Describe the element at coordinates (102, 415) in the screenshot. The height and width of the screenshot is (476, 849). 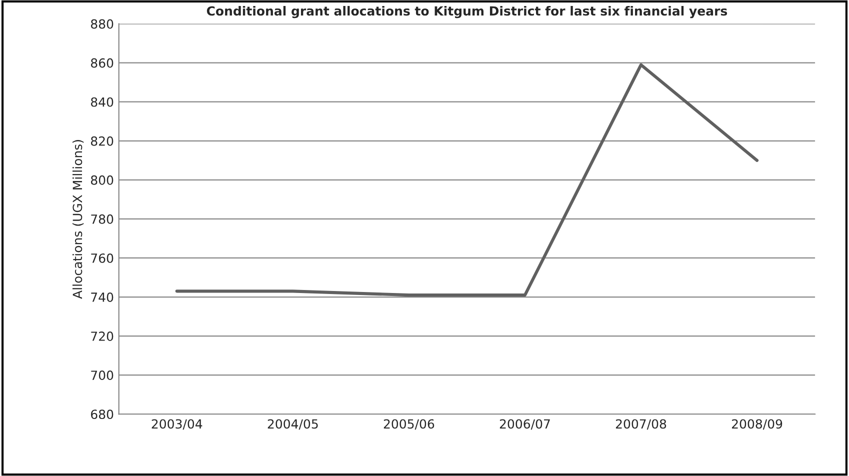
I see `y-tick-label: 680` at that location.